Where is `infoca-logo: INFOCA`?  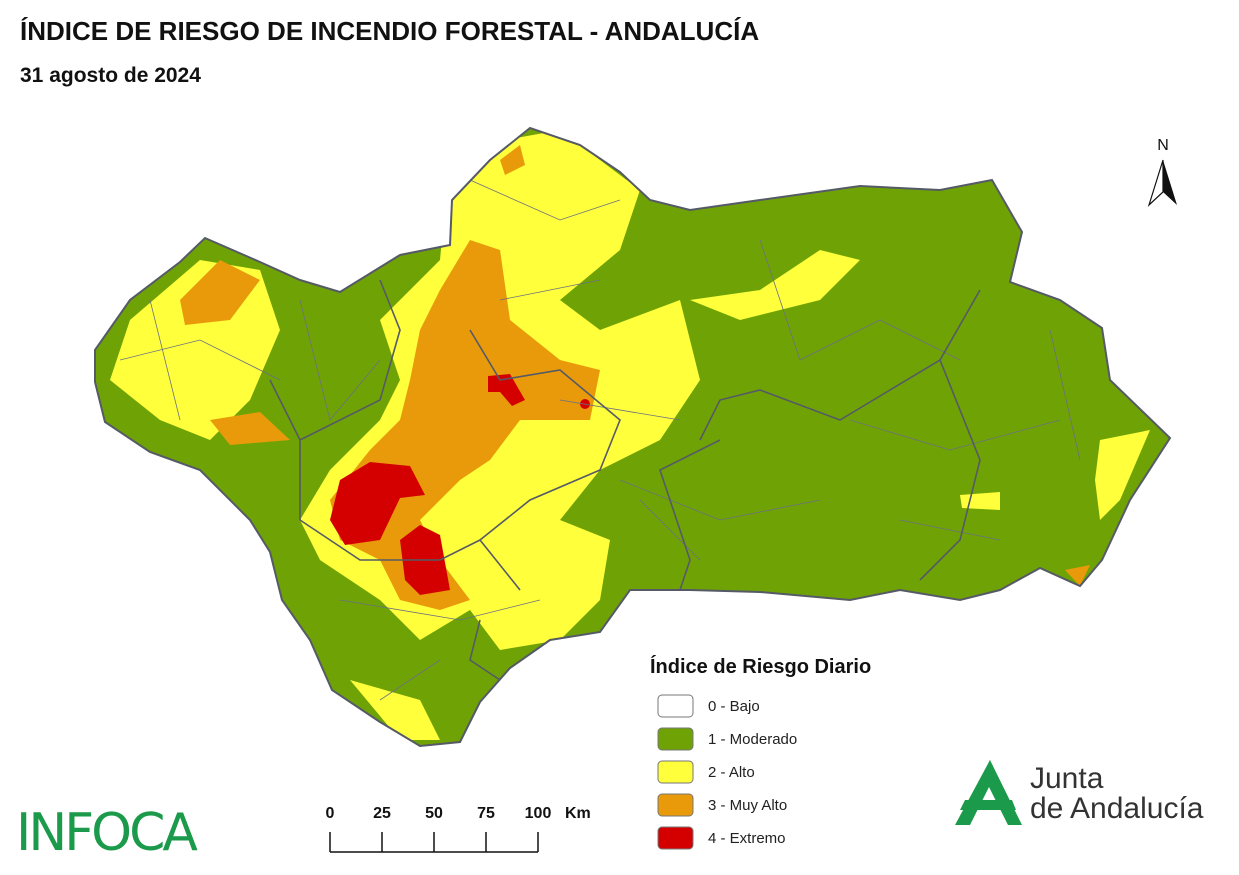
infoca-logo: INFOCA is located at coordinates (107, 833).